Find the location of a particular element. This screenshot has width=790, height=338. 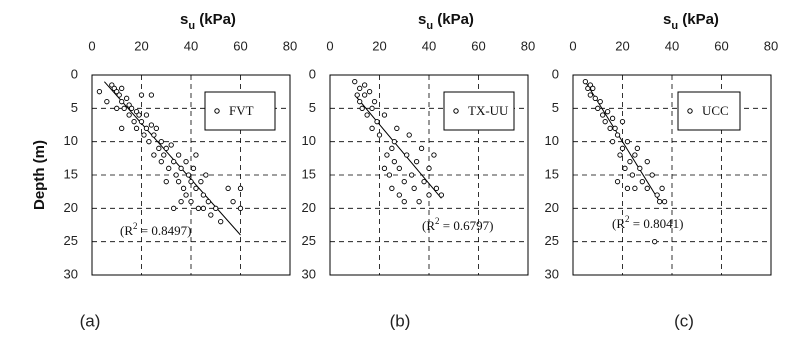

legend-label: TX-UU is located at coordinates (488, 110).